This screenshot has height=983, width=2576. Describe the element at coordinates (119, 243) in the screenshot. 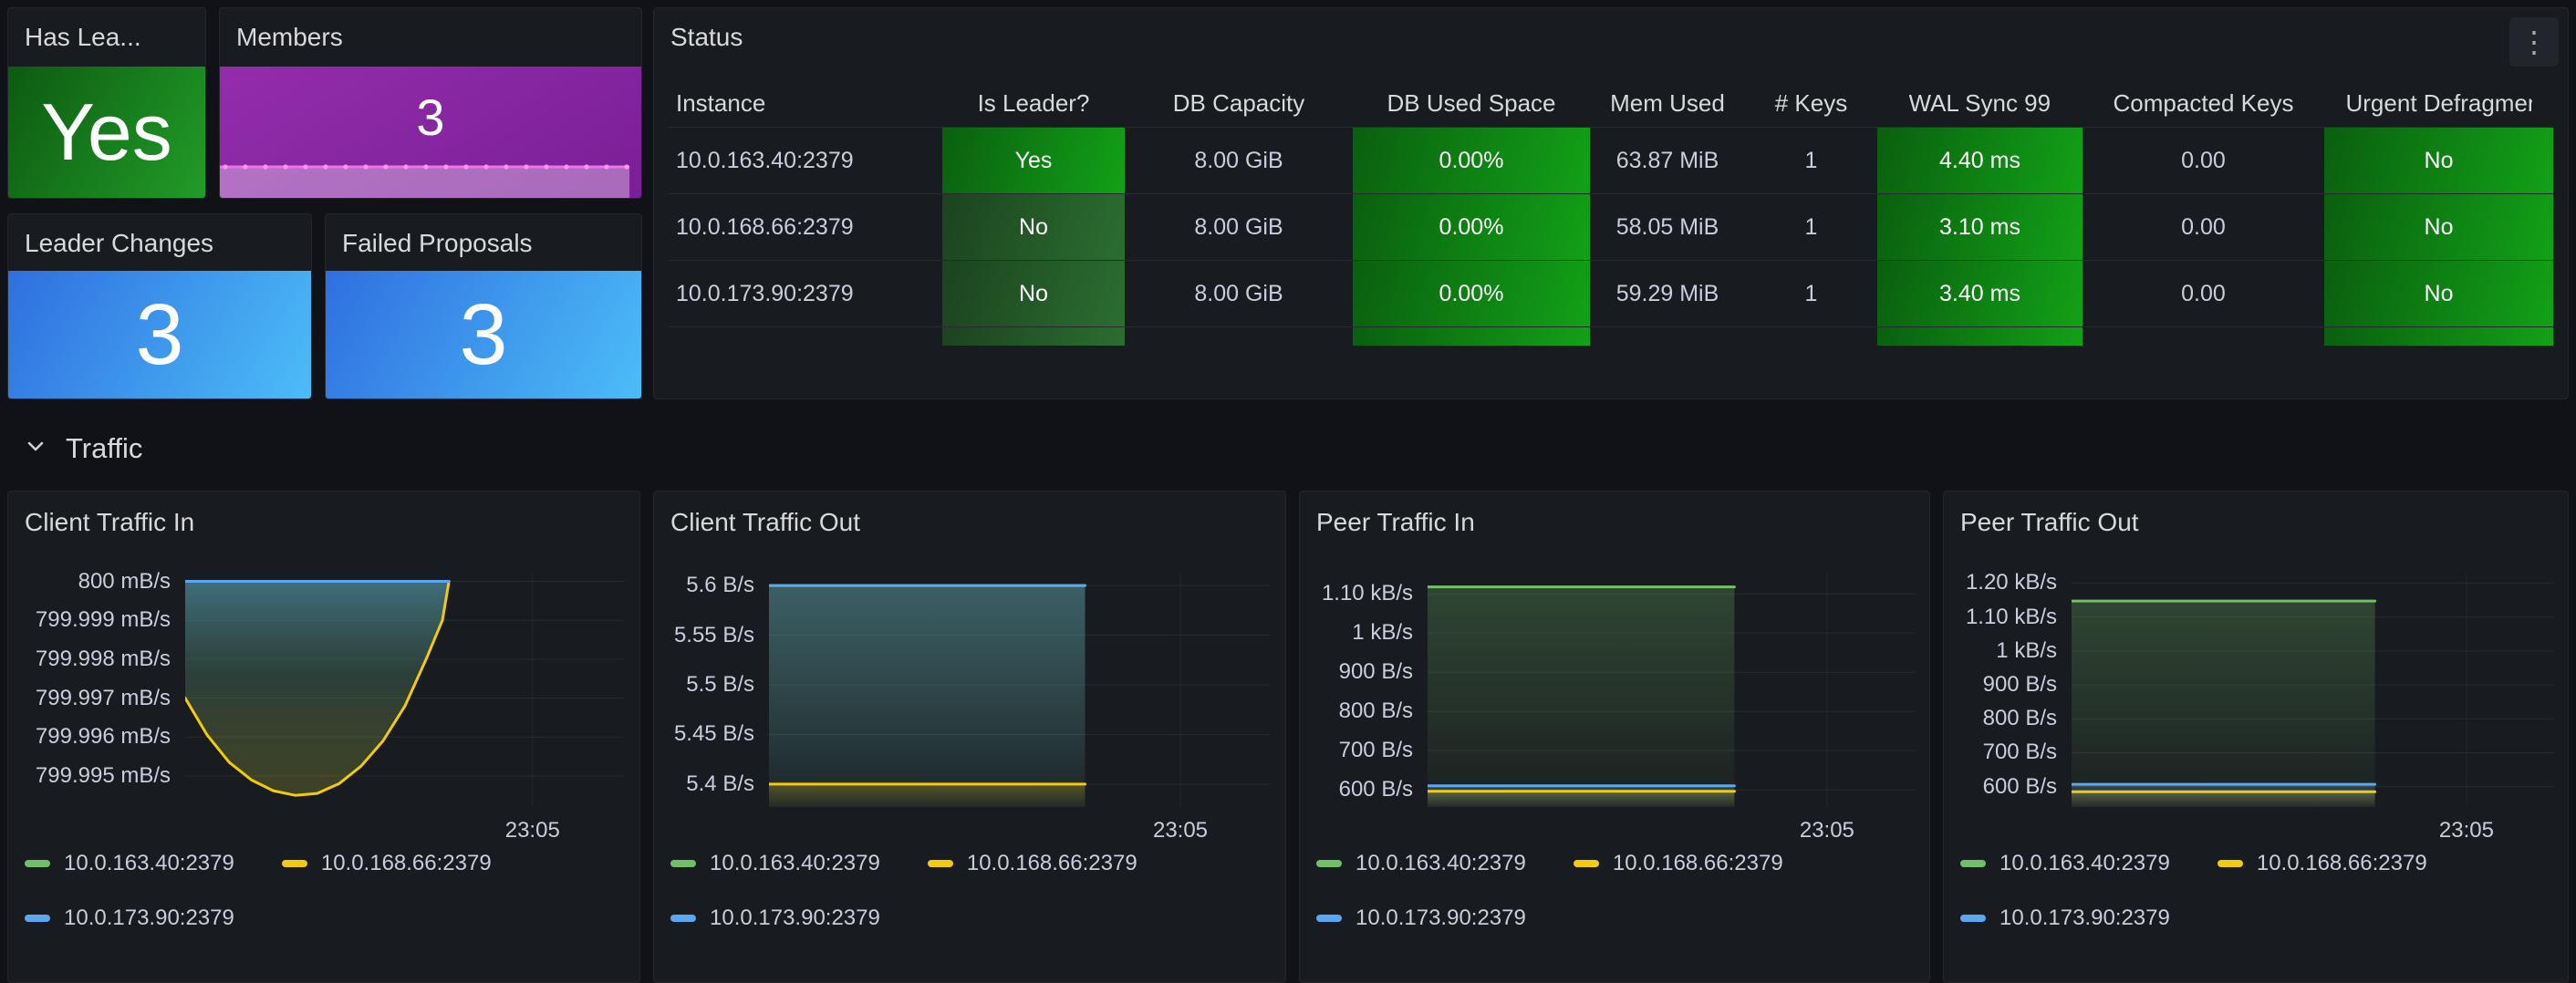

I see `panel-title: Leader Changes` at that location.